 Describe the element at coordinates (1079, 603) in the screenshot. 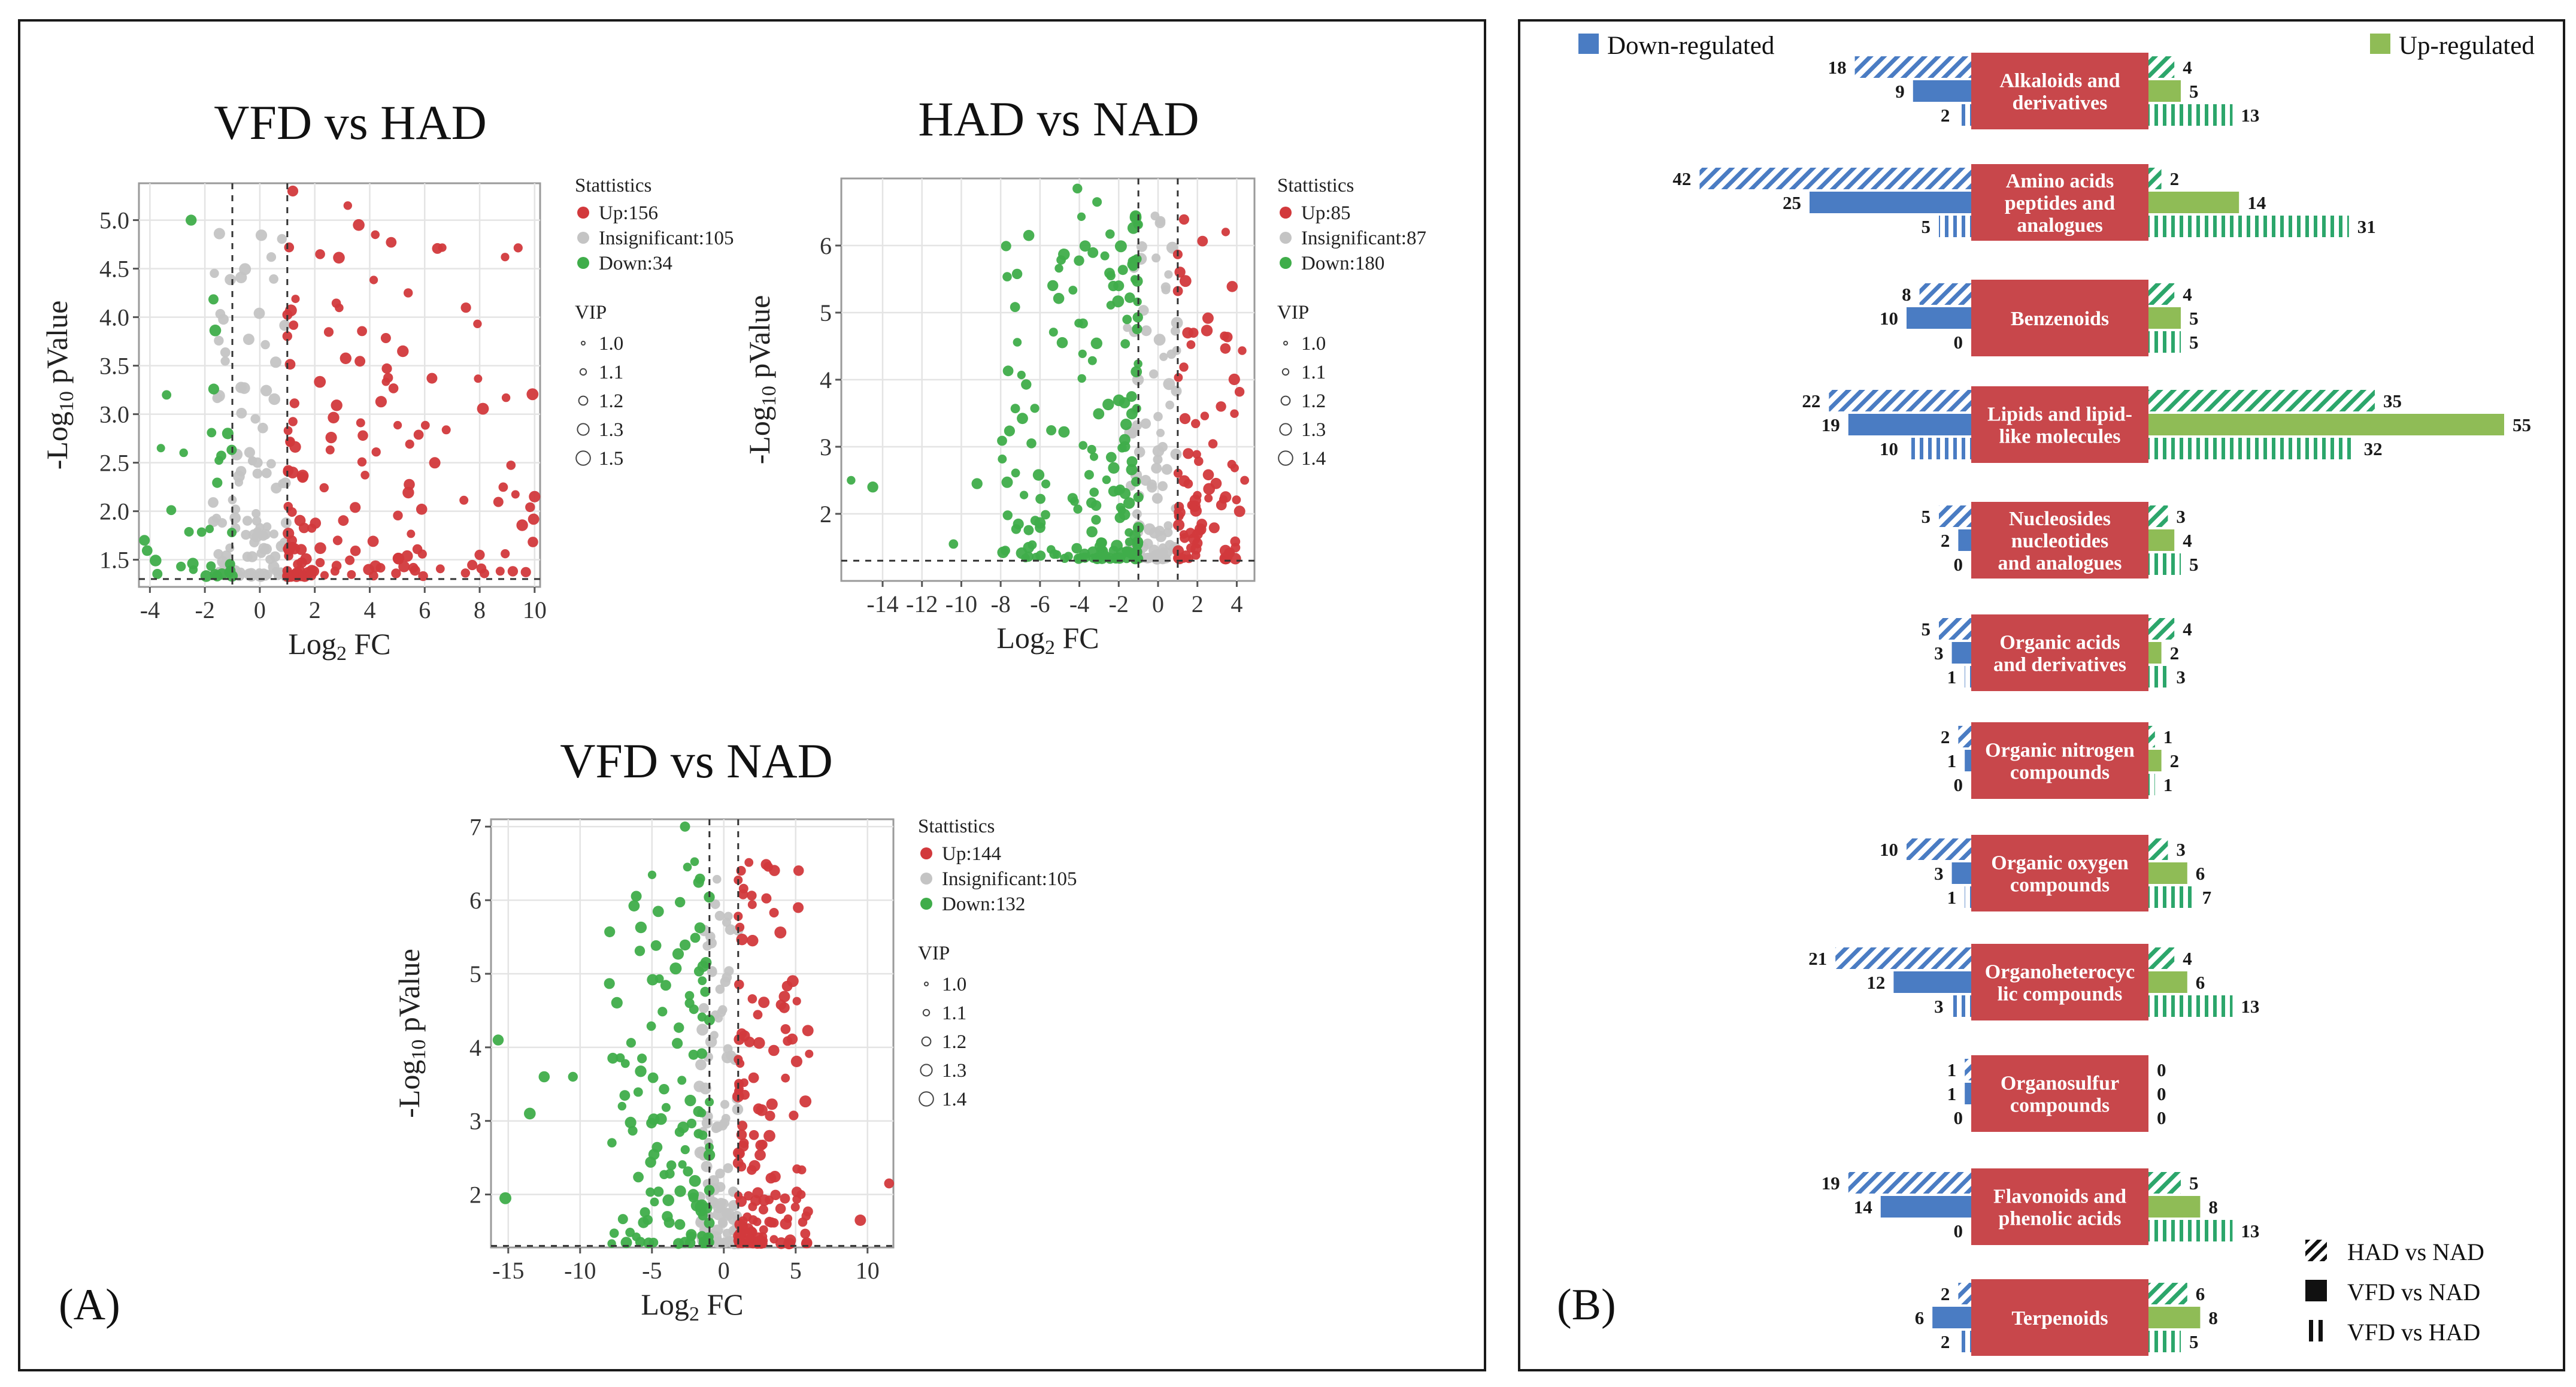

I see `x-tick-label: -4` at that location.